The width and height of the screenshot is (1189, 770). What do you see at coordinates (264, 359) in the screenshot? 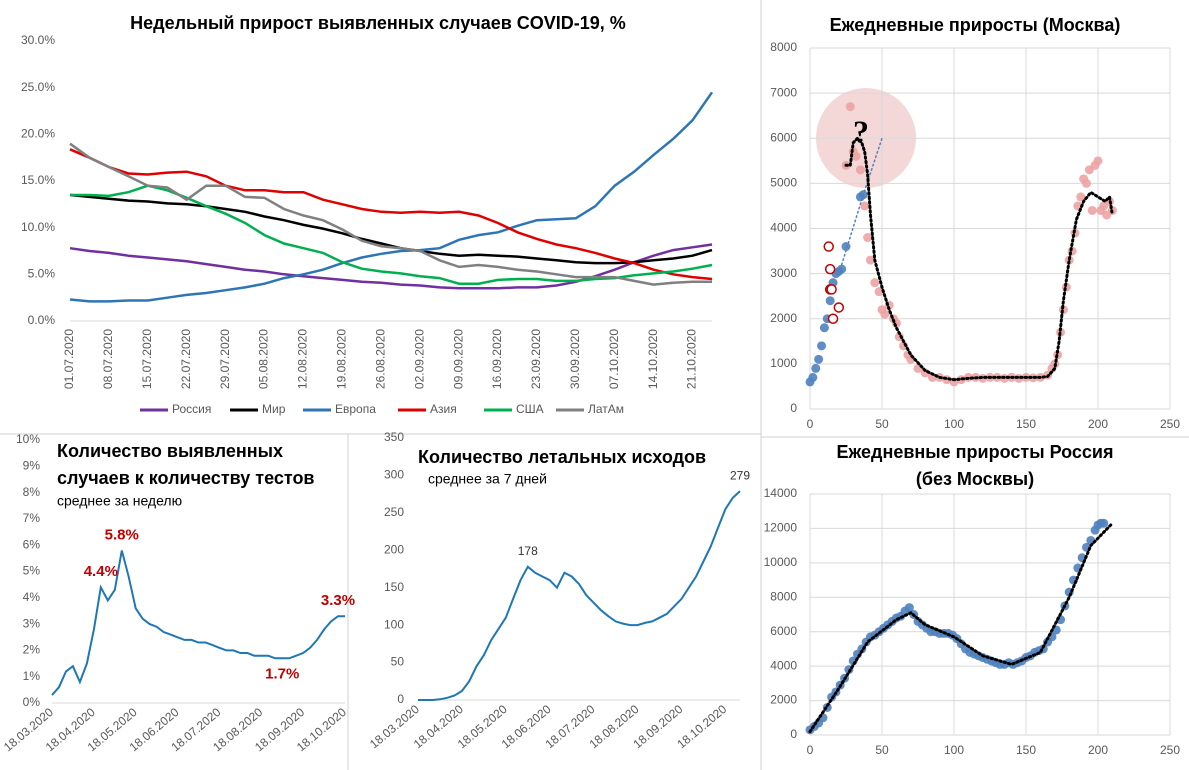
I see `x-tick-label: 05.08.2020` at bounding box center [264, 359].